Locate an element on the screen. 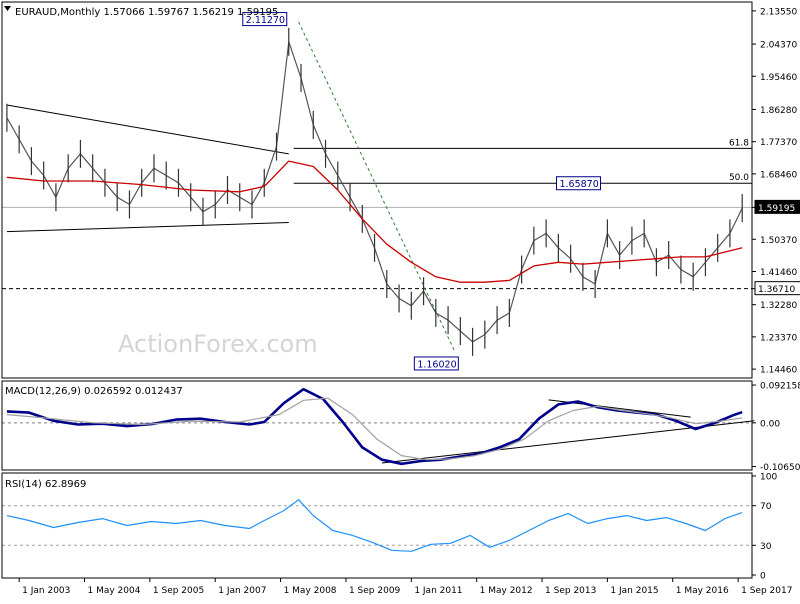 The width and height of the screenshot is (800, 604). fib-level-label: 50.0 is located at coordinates (739, 178).